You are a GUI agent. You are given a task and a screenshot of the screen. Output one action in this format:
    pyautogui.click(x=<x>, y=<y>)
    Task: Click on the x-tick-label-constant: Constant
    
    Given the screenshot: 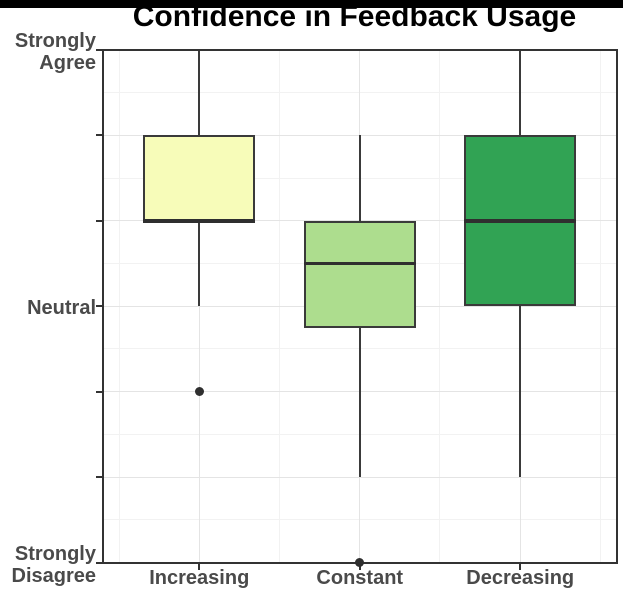 What is the action you would take?
    pyautogui.click(x=360, y=578)
    